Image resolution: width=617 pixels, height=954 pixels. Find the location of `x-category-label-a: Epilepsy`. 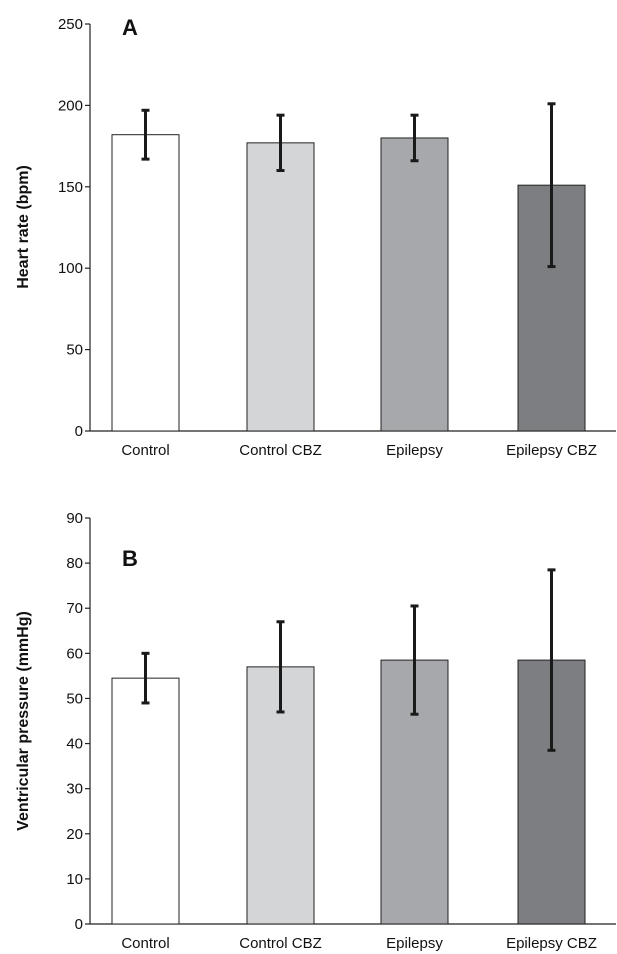

x-category-label-a: Epilepsy is located at coordinates (414, 450).